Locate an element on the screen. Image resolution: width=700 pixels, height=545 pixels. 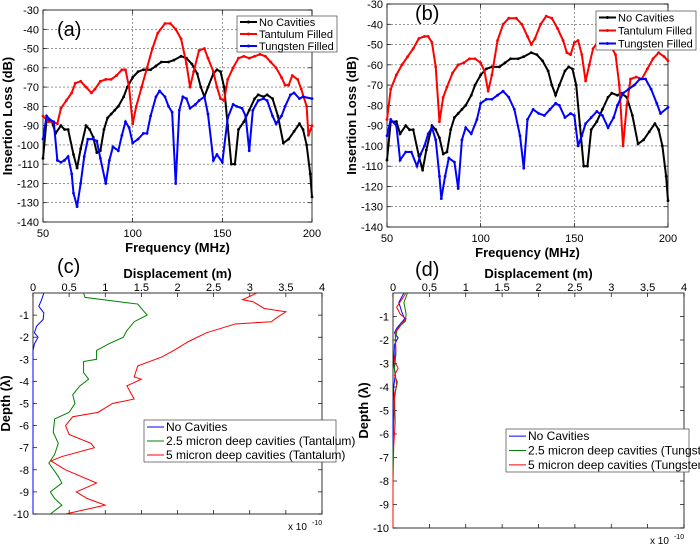
x-axis-label: Displacement (m) is located at coordinates (538, 273).